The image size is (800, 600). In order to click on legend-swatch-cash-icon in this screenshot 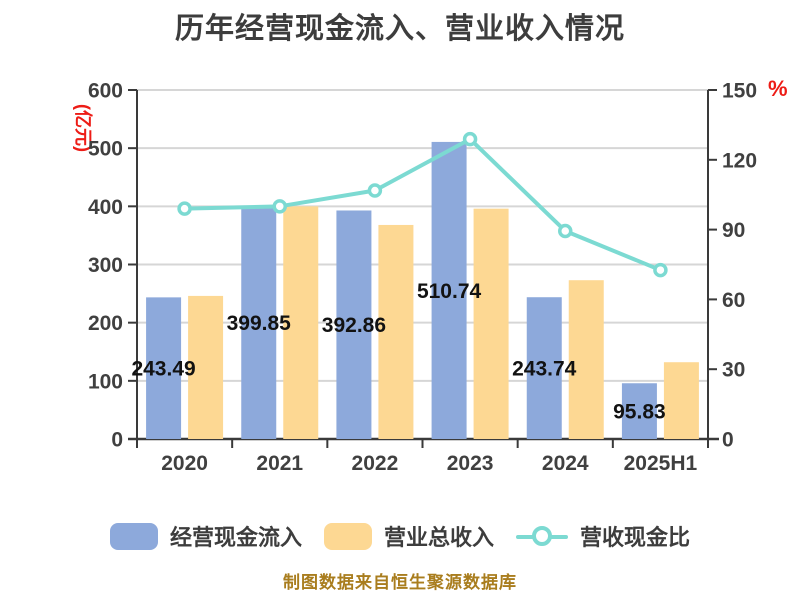, I will do `click(133, 536)`.